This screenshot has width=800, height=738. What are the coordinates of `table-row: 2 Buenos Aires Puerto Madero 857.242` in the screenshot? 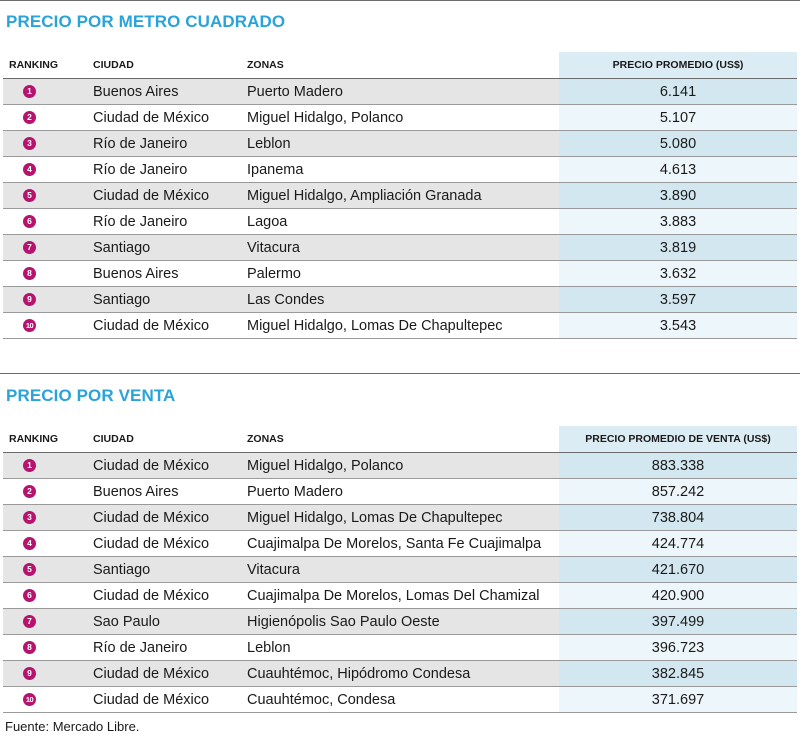 It's located at (400, 491).